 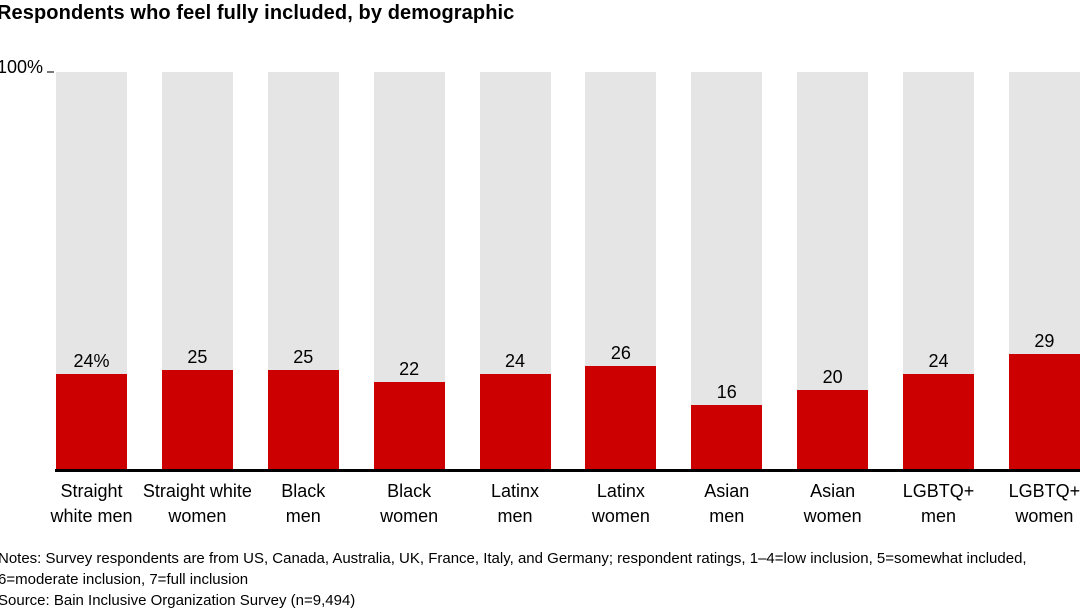 I want to click on bar-track-black-men: 25, so click(x=303, y=270).